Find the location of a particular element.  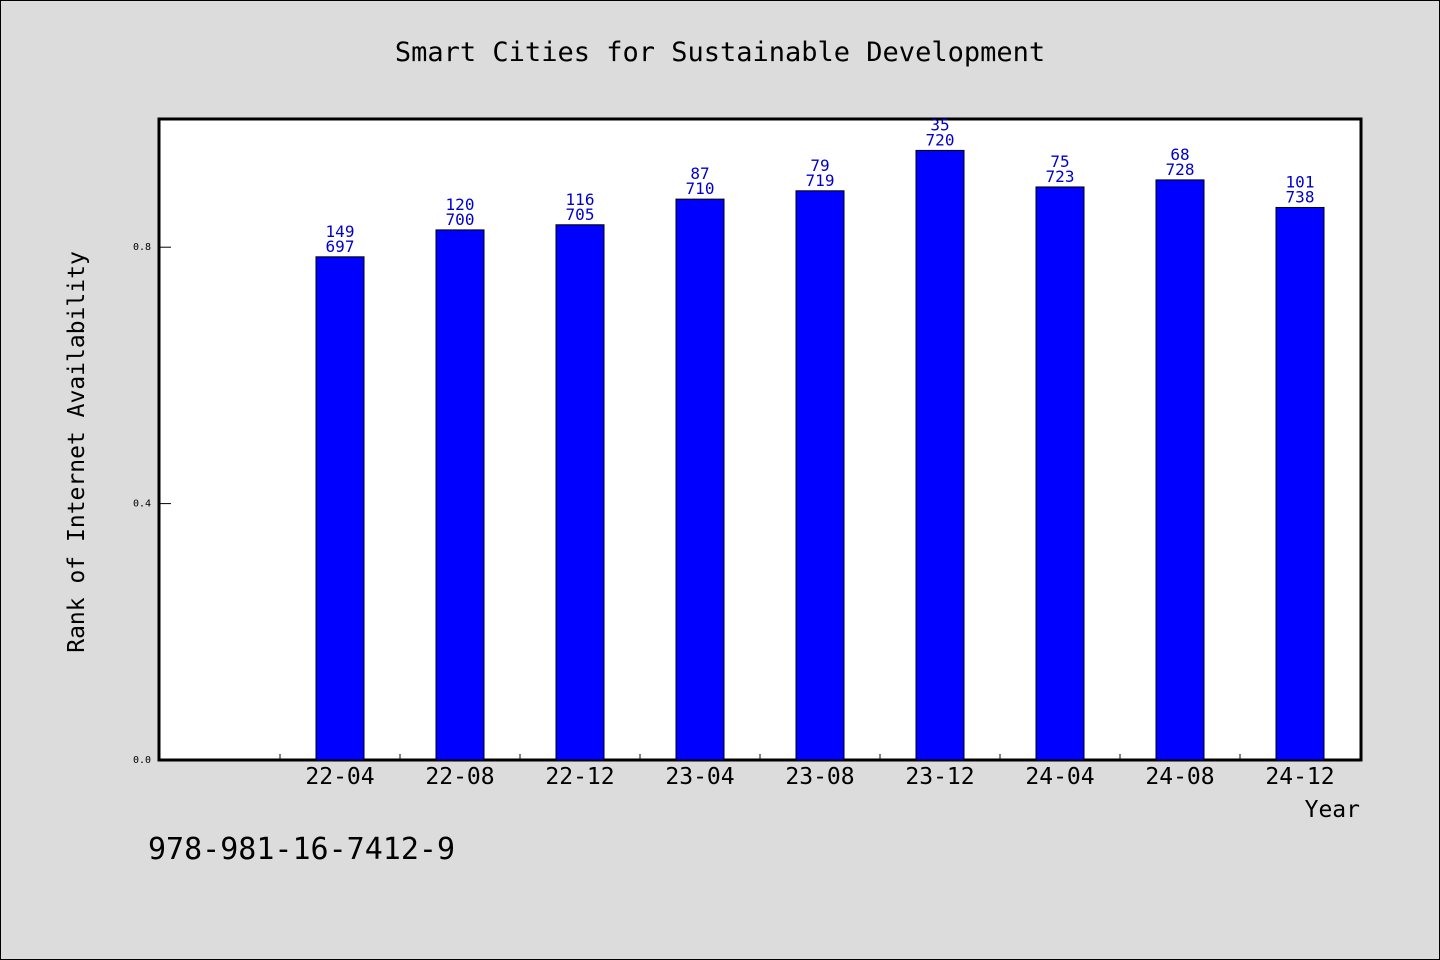

x-tick-label: 24-12 is located at coordinates (1299, 777).